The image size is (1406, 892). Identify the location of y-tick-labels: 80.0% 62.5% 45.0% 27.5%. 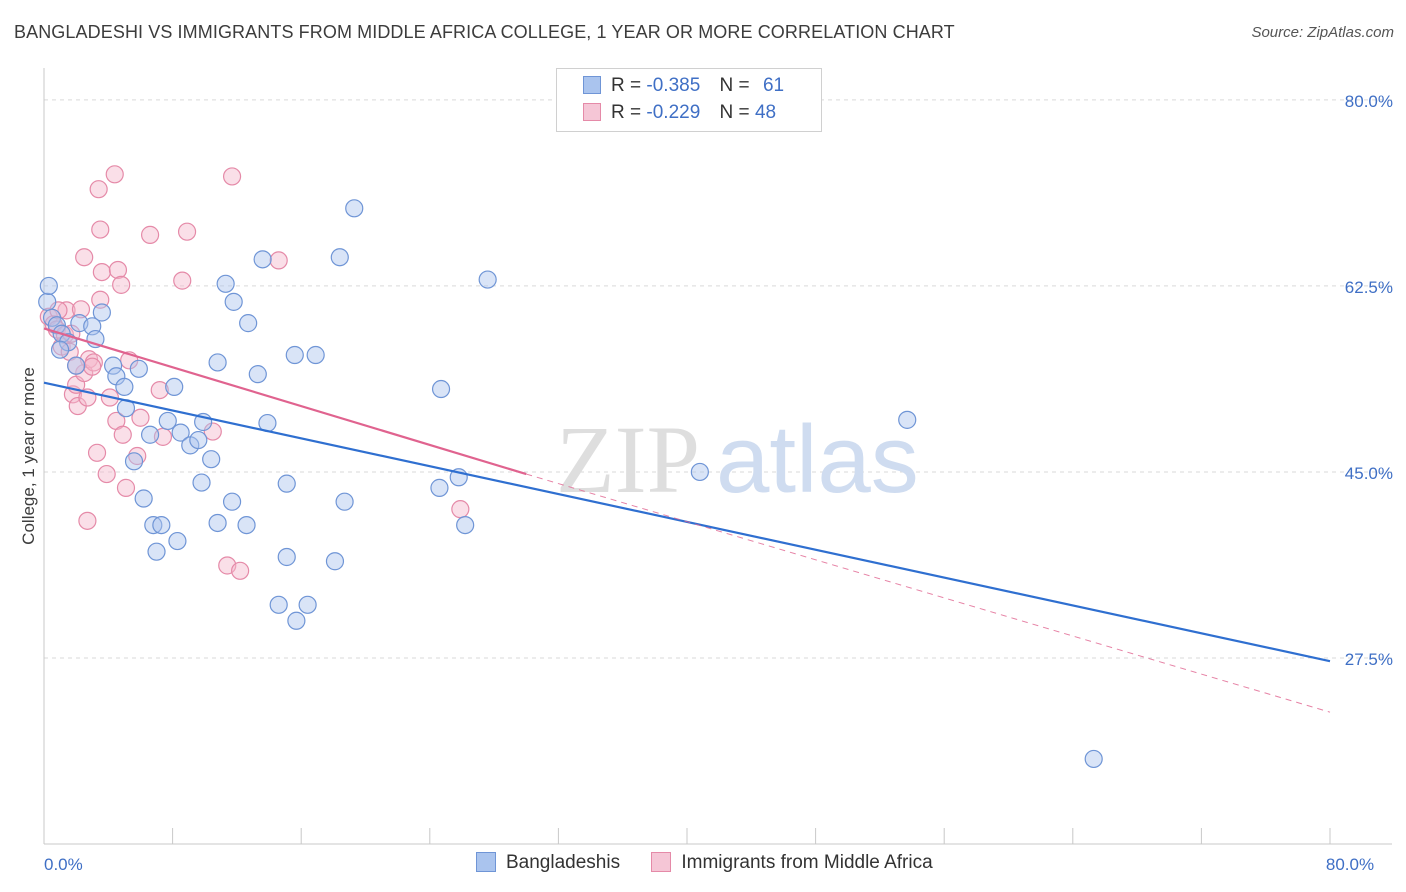
(1369, 380).